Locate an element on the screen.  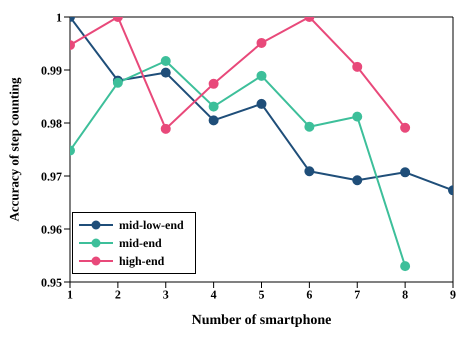
x-axis-title: Number of smartphone is located at coordinates (262, 320).